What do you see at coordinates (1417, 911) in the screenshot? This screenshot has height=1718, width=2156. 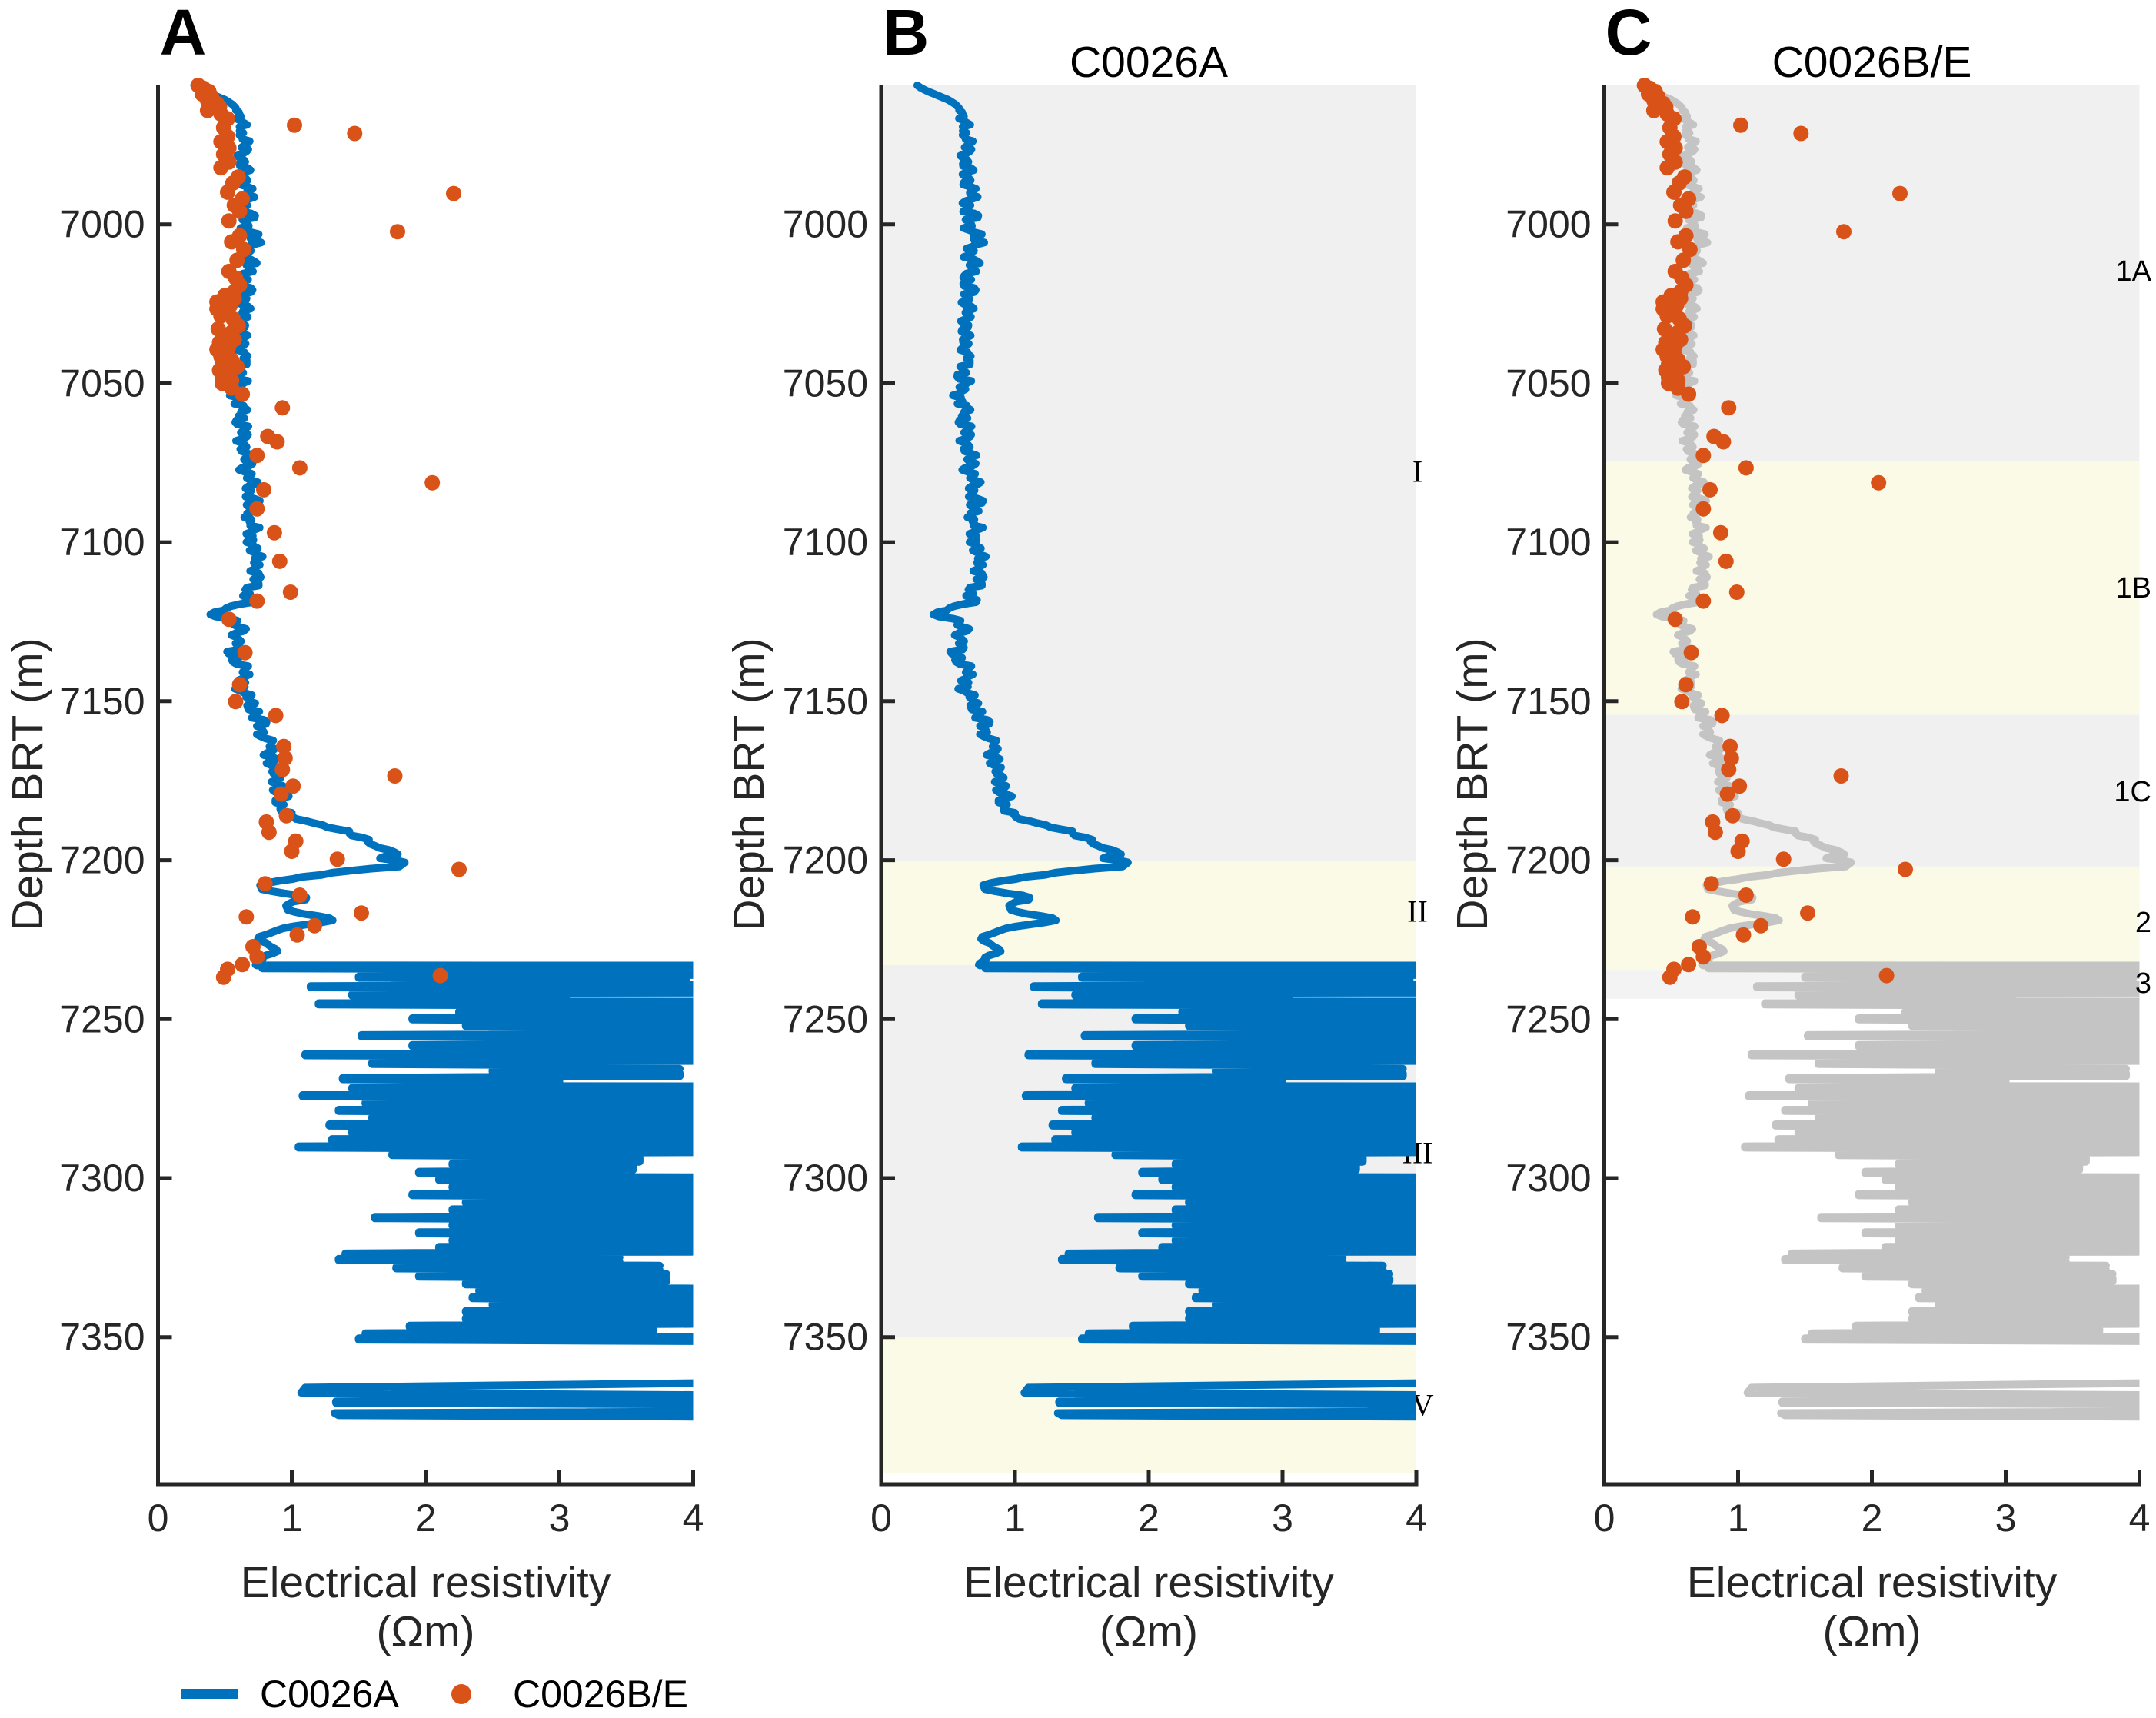 I see `svg-text: II` at bounding box center [1417, 911].